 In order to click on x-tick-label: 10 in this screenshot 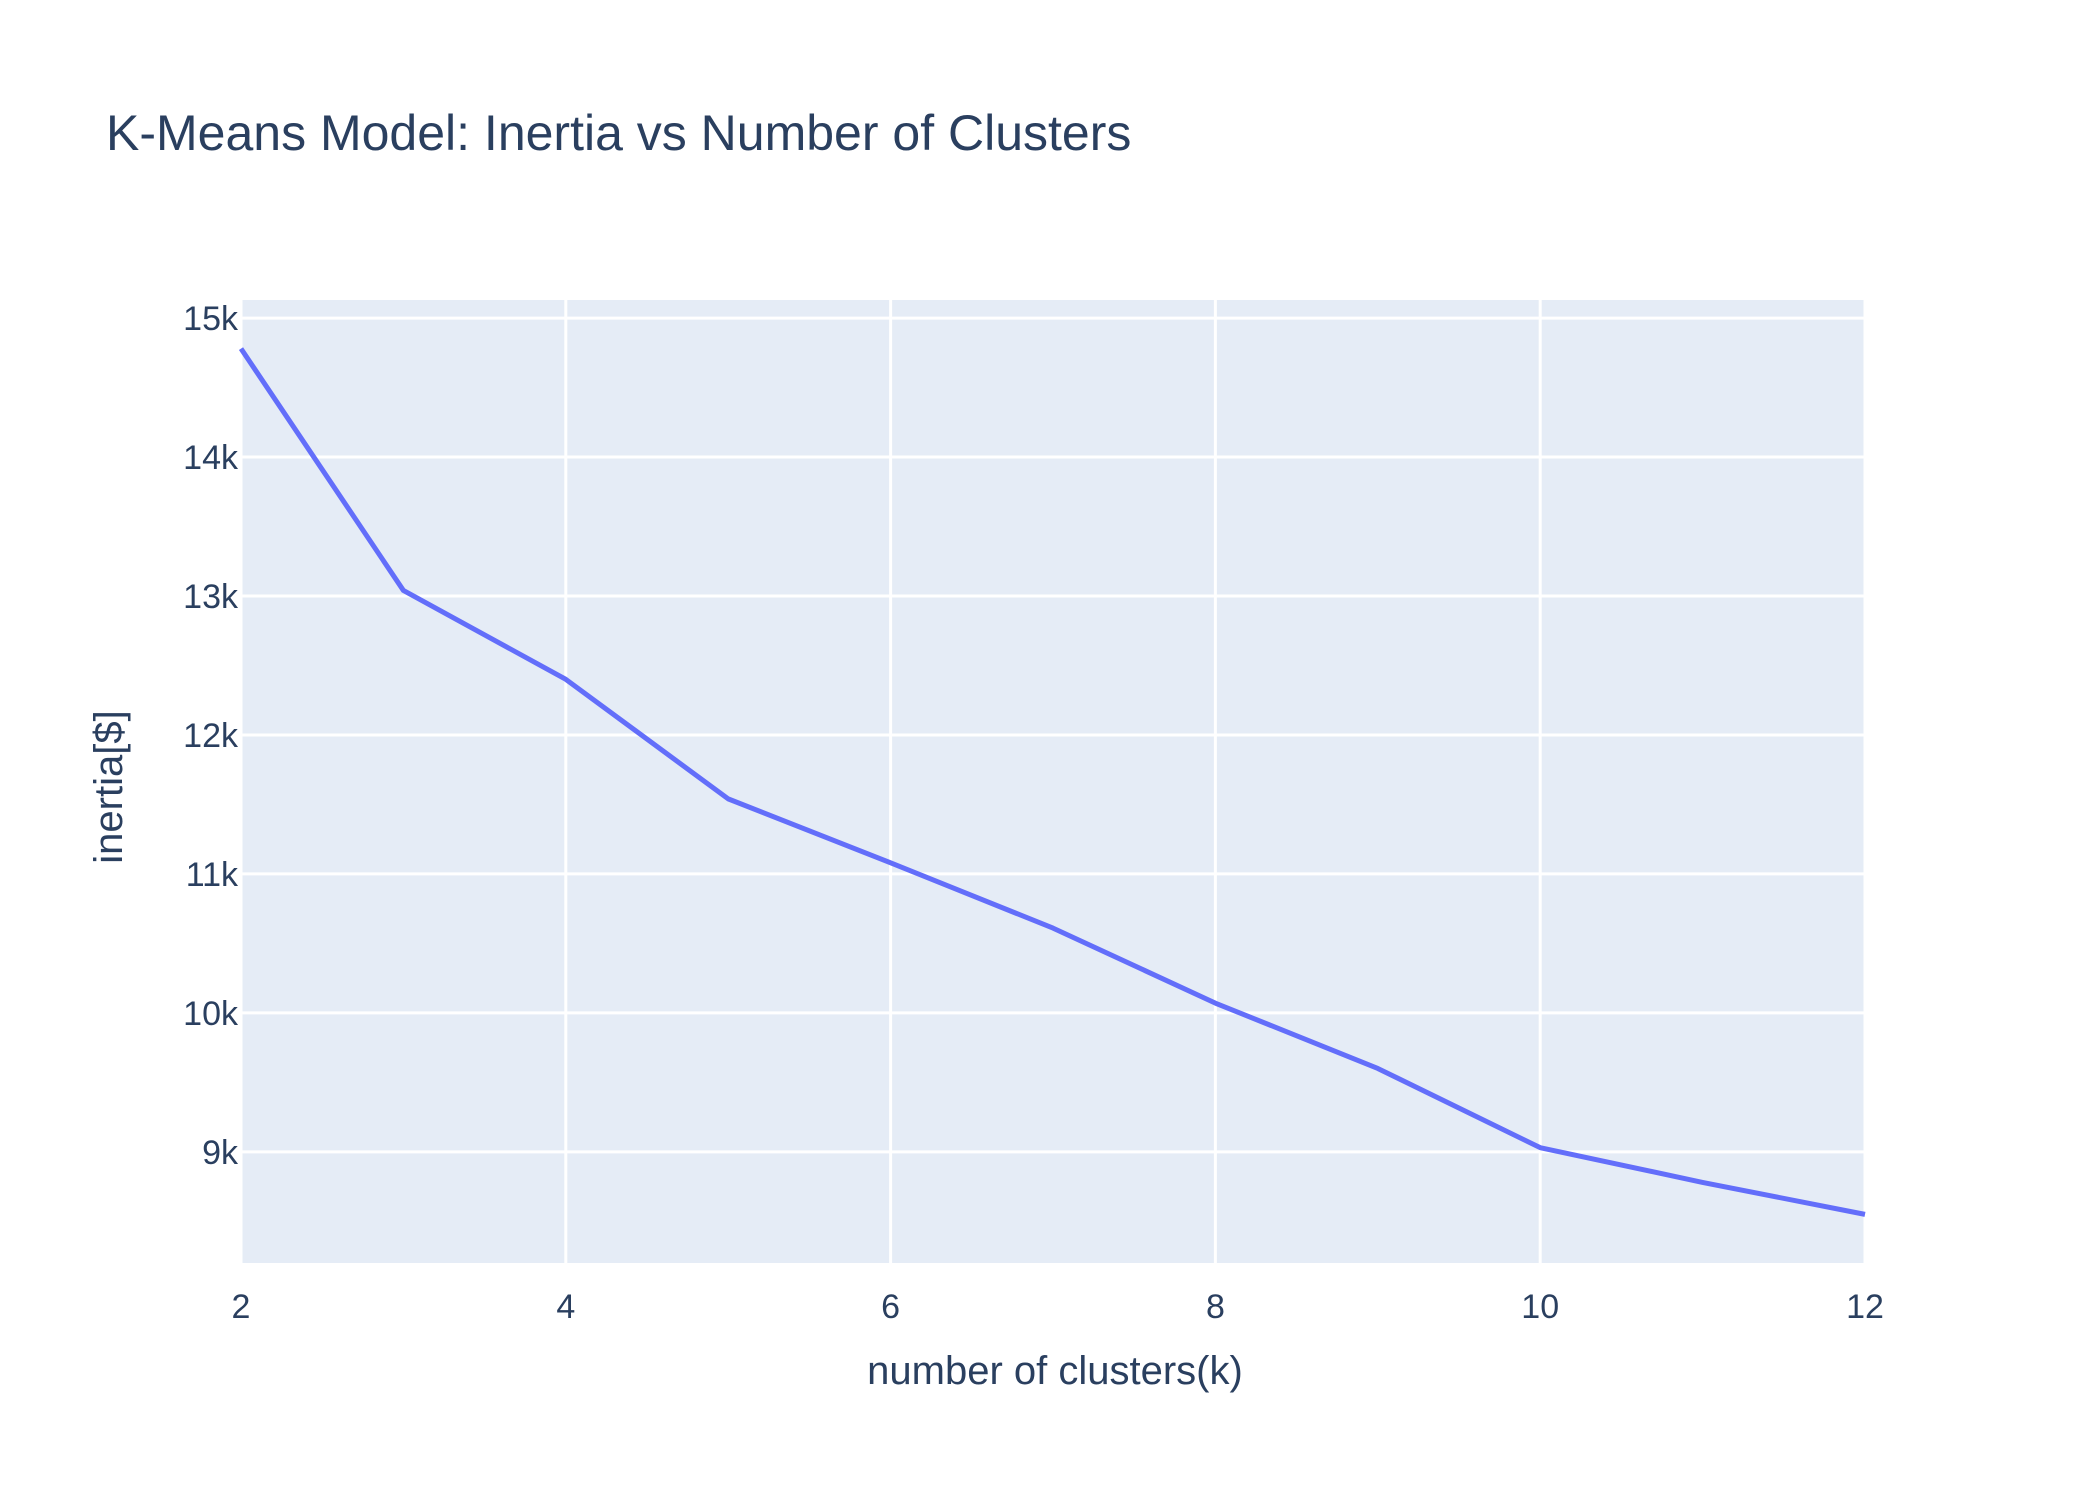, I will do `click(1540, 1307)`.